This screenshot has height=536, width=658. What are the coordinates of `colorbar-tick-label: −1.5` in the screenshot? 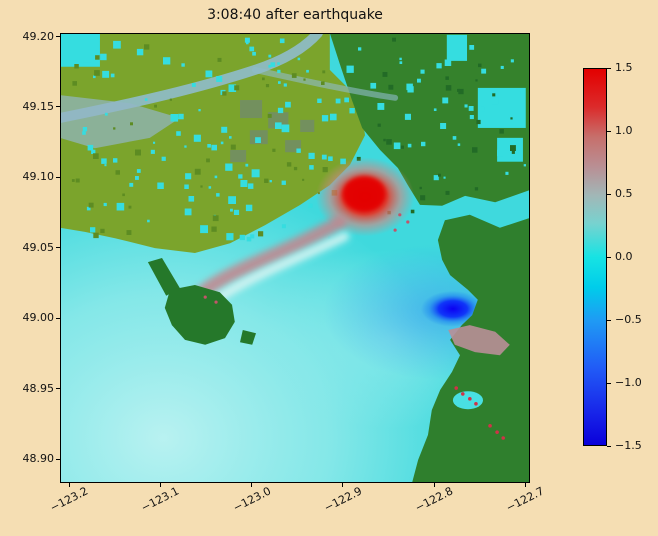 It's located at (628, 445).